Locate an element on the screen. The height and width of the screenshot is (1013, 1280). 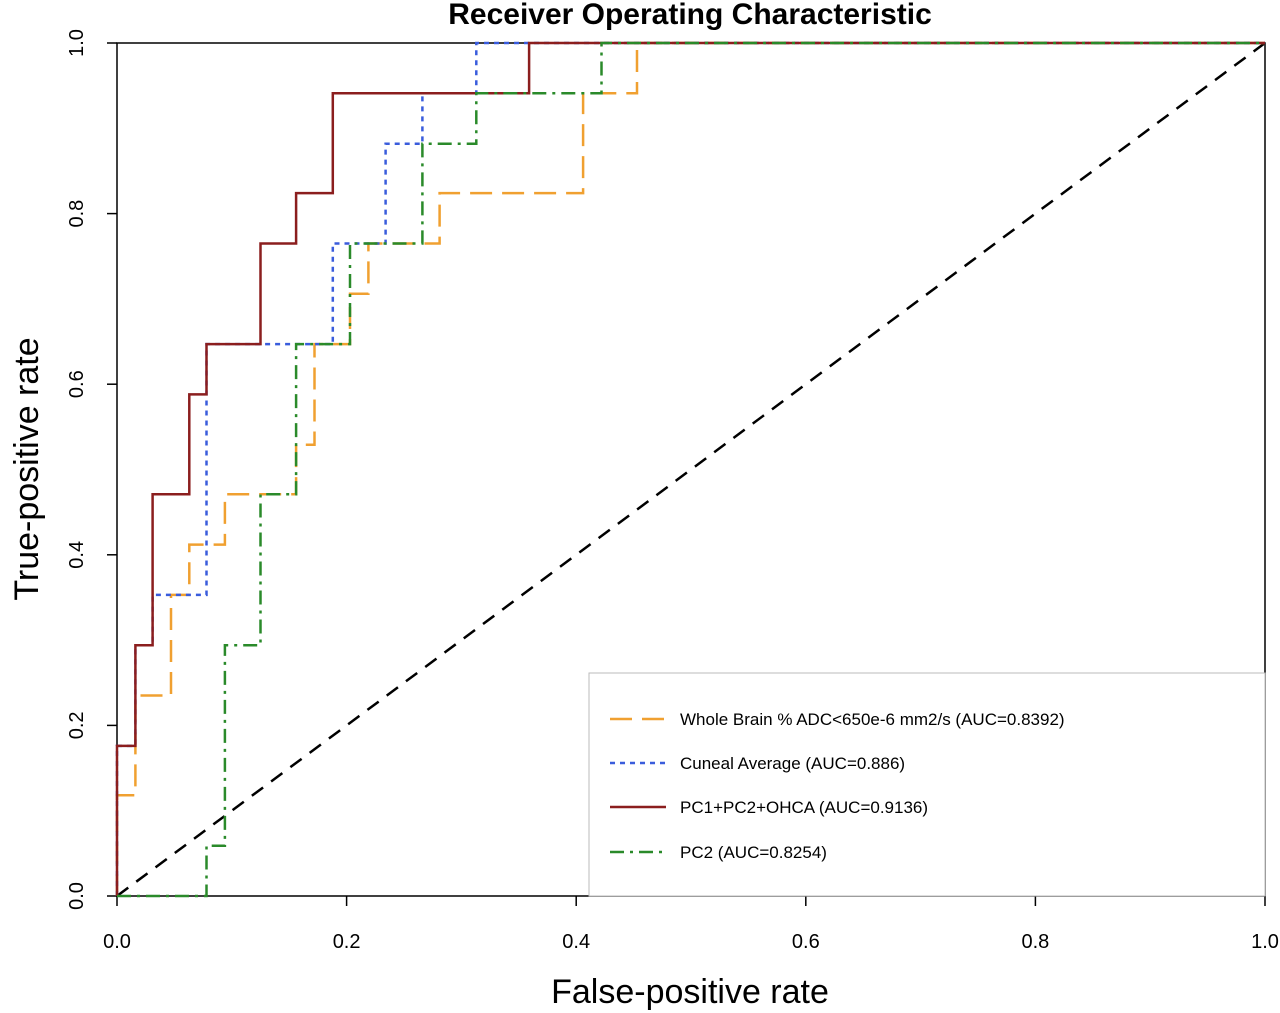
x-tick-label: 0.4 is located at coordinates (576, 942).